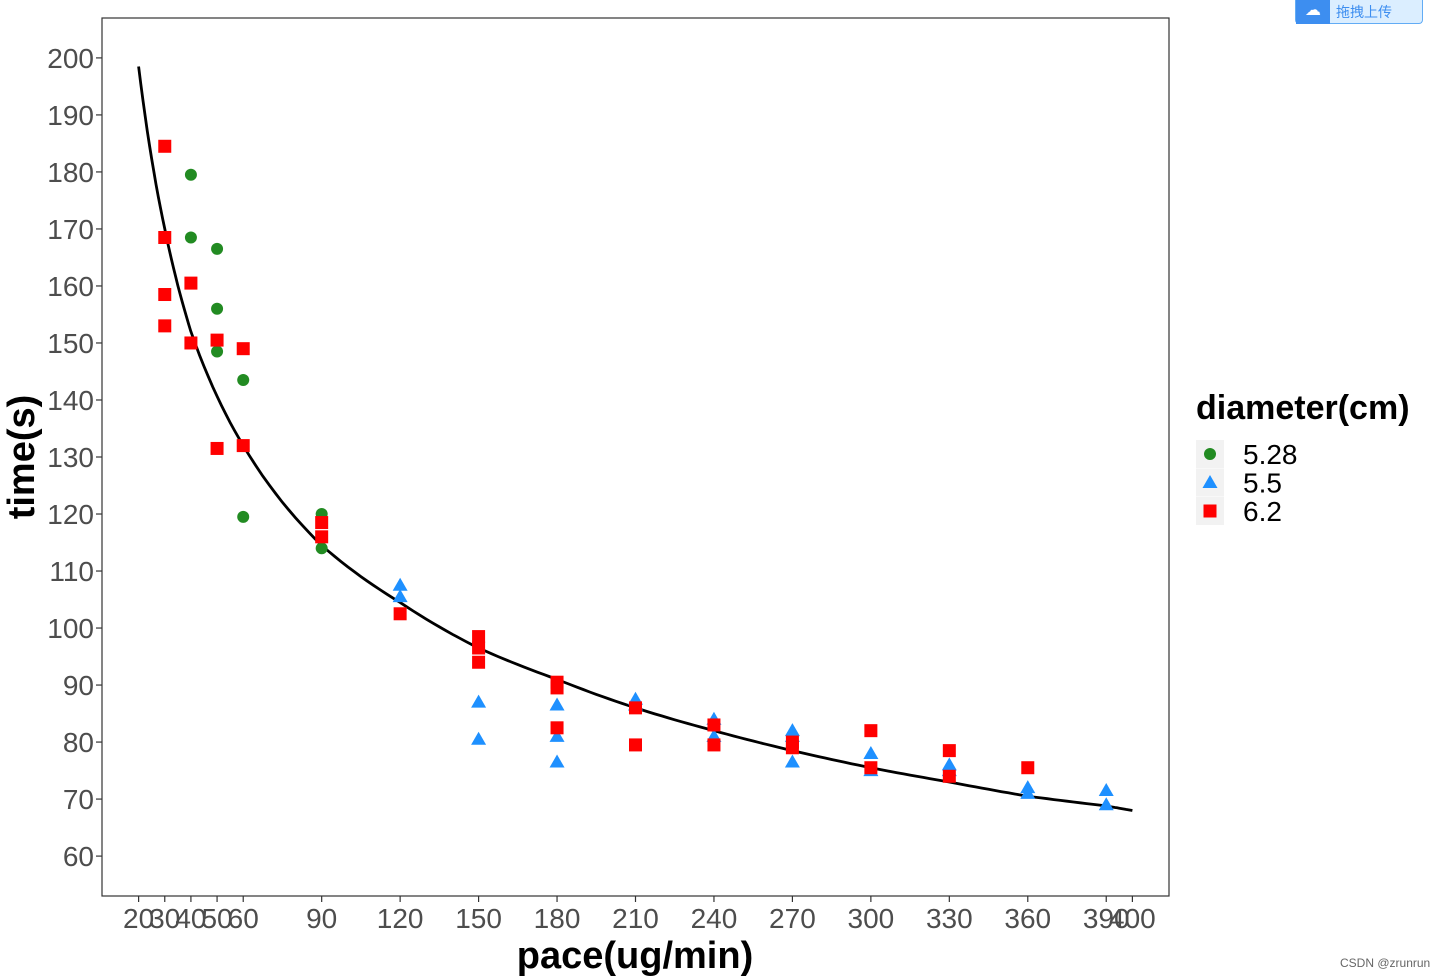 This screenshot has width=1445, height=978. Describe the element at coordinates (70, 286) in the screenshot. I see `y-tick-label: 160` at that location.